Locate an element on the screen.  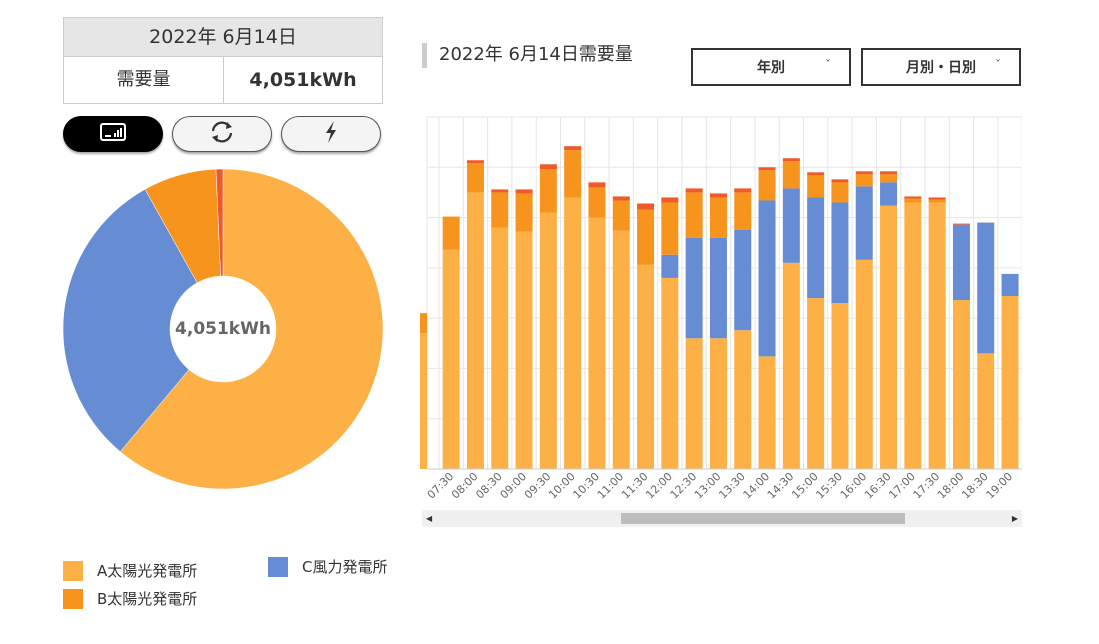
chart-view-button is located at coordinates (113, 134).